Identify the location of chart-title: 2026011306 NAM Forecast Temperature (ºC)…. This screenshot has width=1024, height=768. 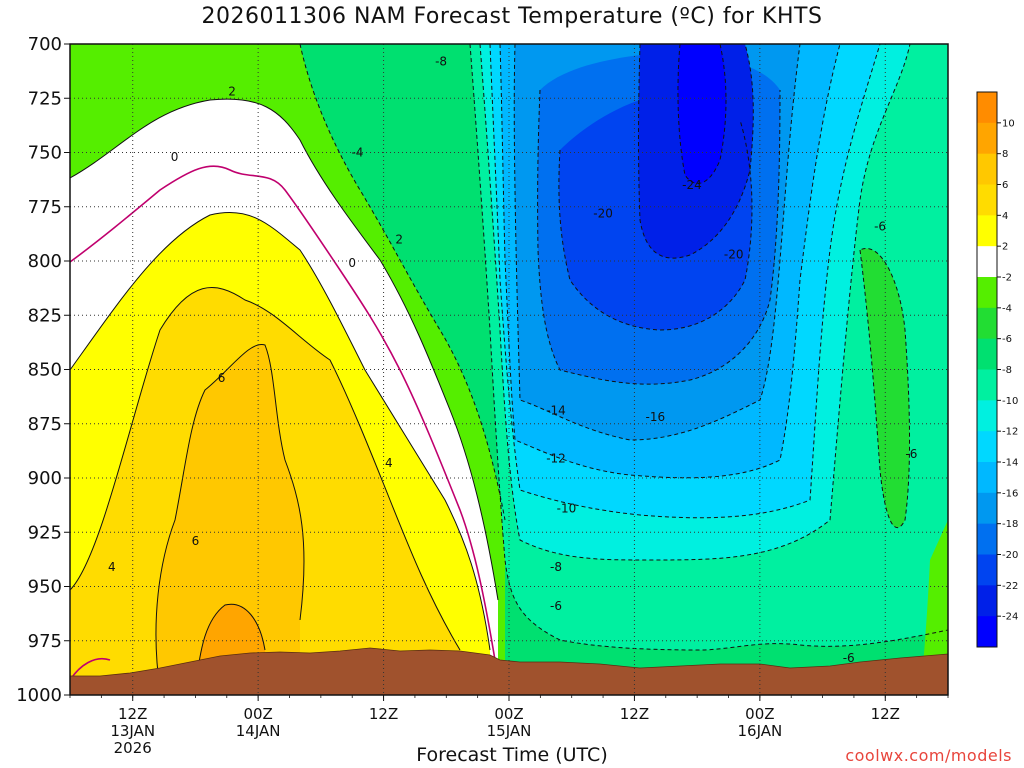
(512, 16).